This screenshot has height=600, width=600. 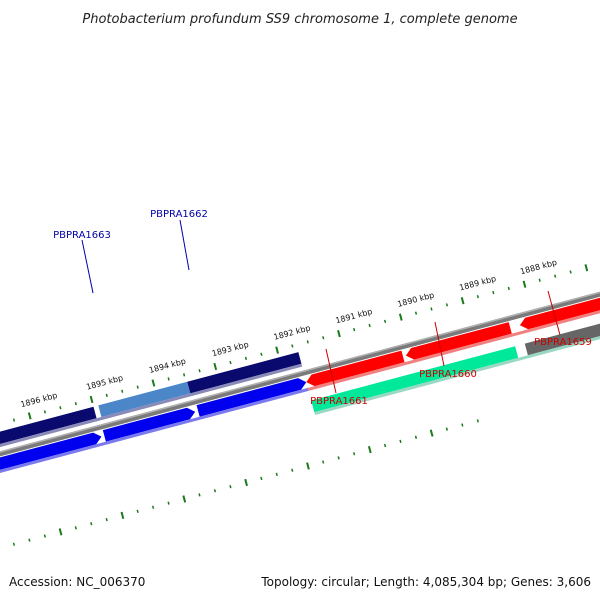 What do you see at coordinates (439, 344) in the screenshot?
I see `callout-line-pbpra1660` at bounding box center [439, 344].